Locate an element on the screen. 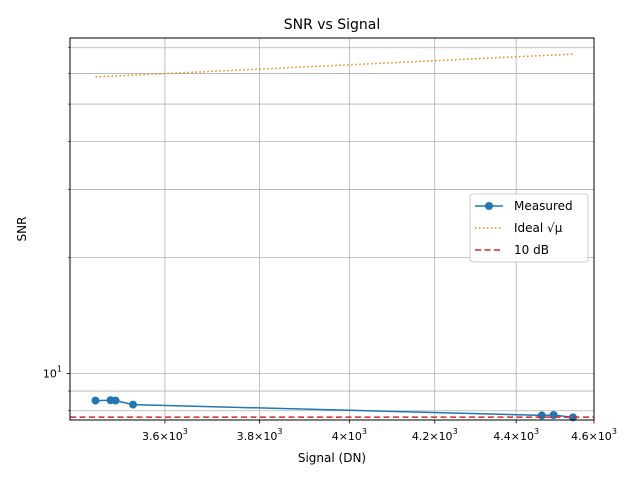 Image resolution: width=640 pixels, height=480 pixels. chart-title: SNR vs Signal is located at coordinates (332, 25).